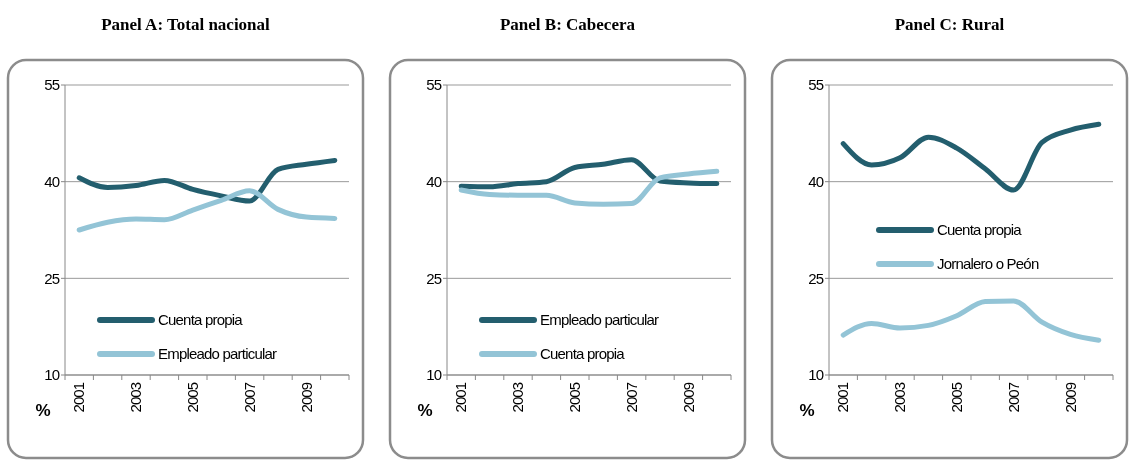 The height and width of the screenshot is (463, 1133). I want to click on chart-title: Panel A: Total nacional, so click(186, 24).